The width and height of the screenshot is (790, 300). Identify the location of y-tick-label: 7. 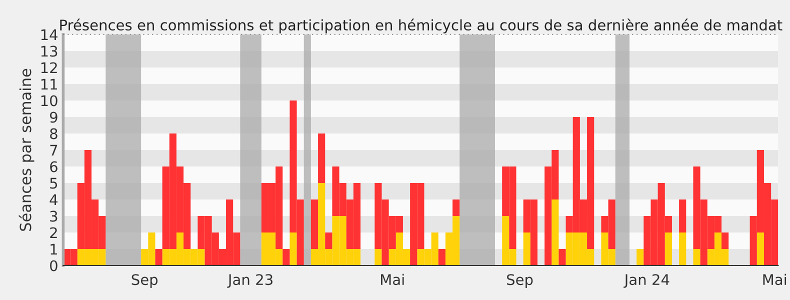
(54, 150).